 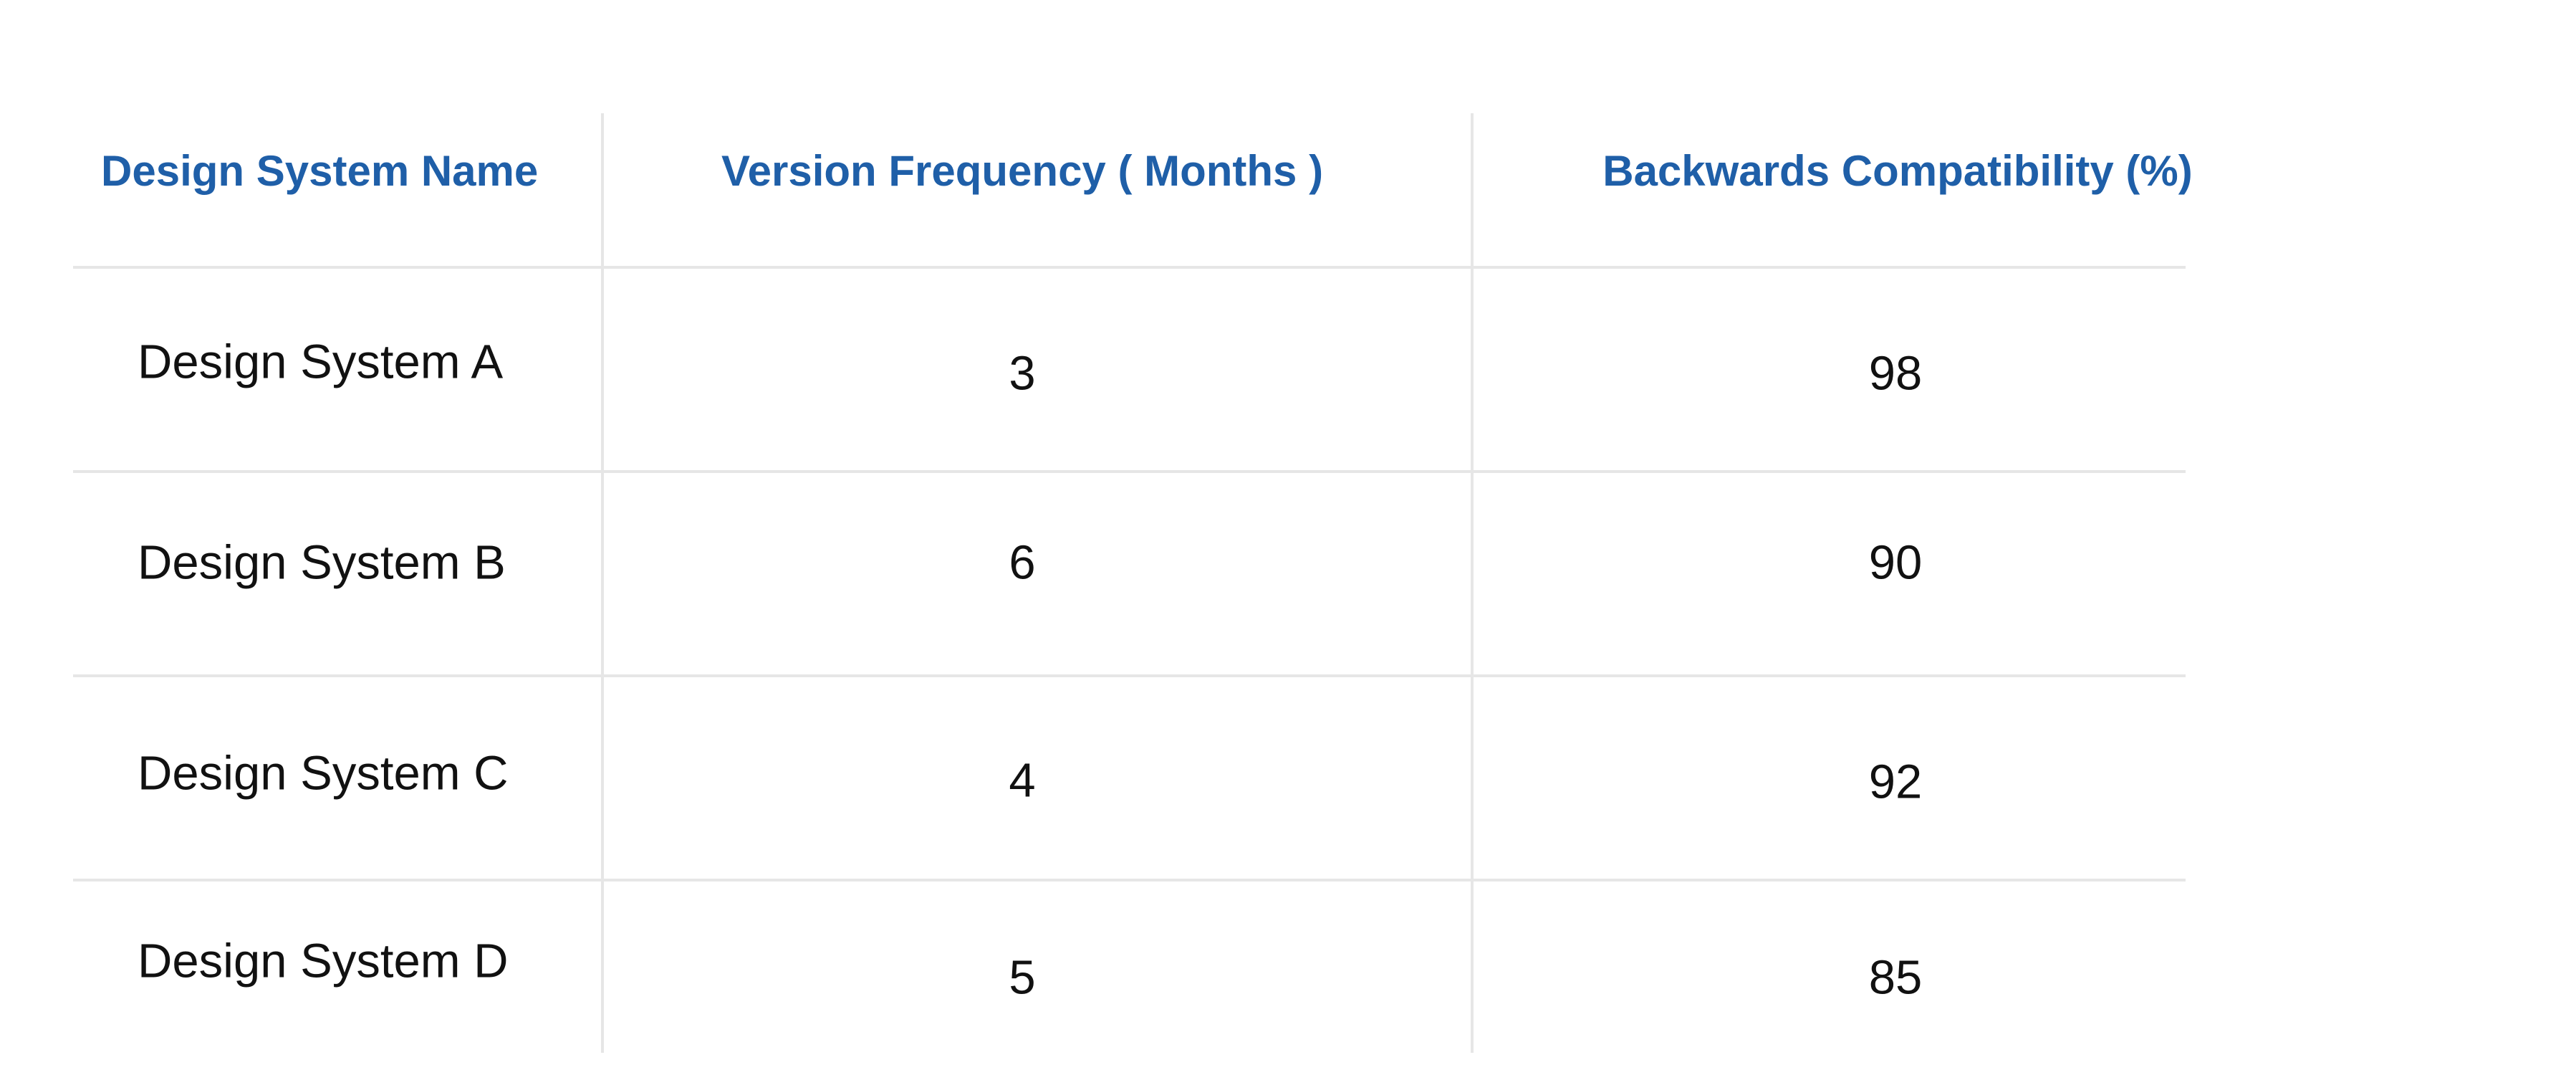 I want to click on cell: 92, so click(x=1896, y=782).